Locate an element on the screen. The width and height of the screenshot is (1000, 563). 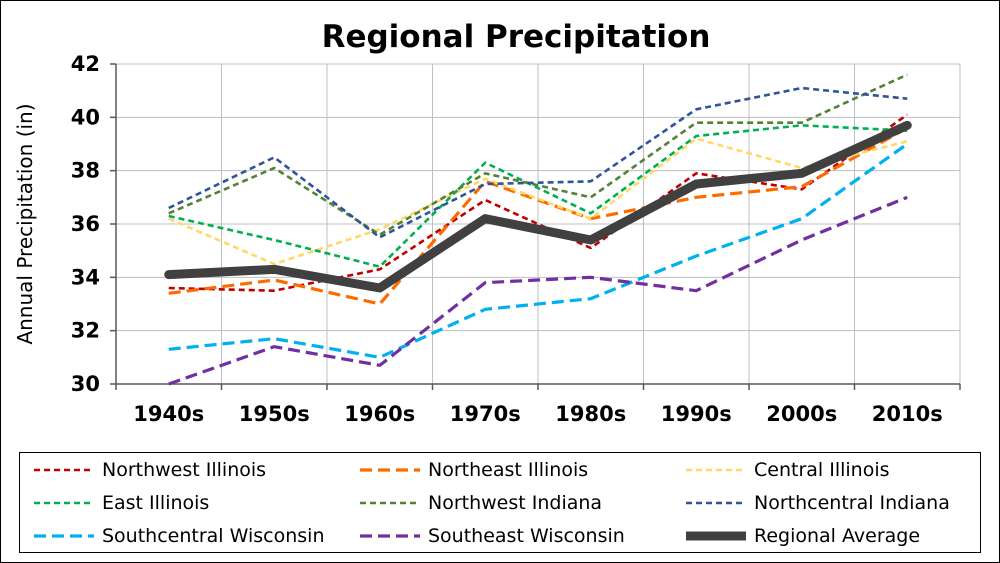
legend-label: Northwest Illinois is located at coordinates (184, 470).